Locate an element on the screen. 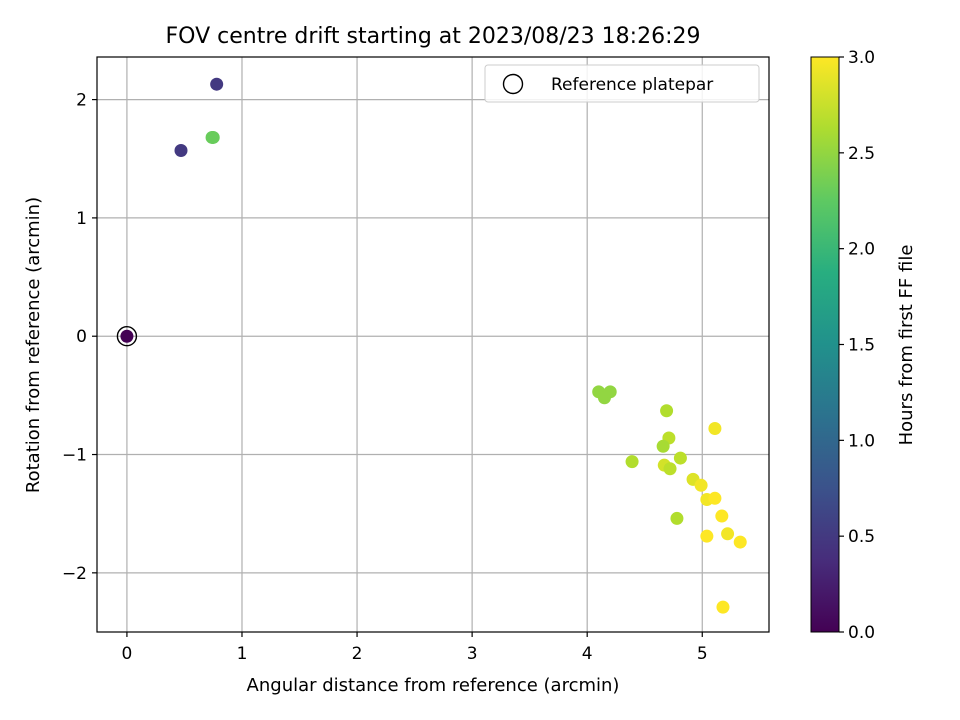 This screenshot has width=960, height=720. x-tick-label: 4 is located at coordinates (587, 654).